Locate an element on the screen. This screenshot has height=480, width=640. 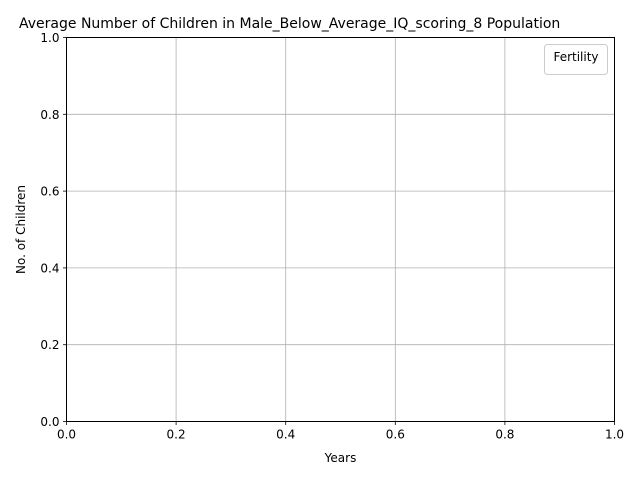
y-tick-label: 0.2 is located at coordinates (49, 345).